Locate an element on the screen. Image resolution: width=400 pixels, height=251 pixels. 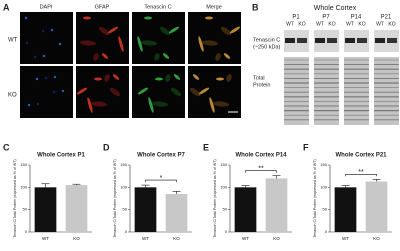
column-label: Merge is located at coordinates (214, 7).